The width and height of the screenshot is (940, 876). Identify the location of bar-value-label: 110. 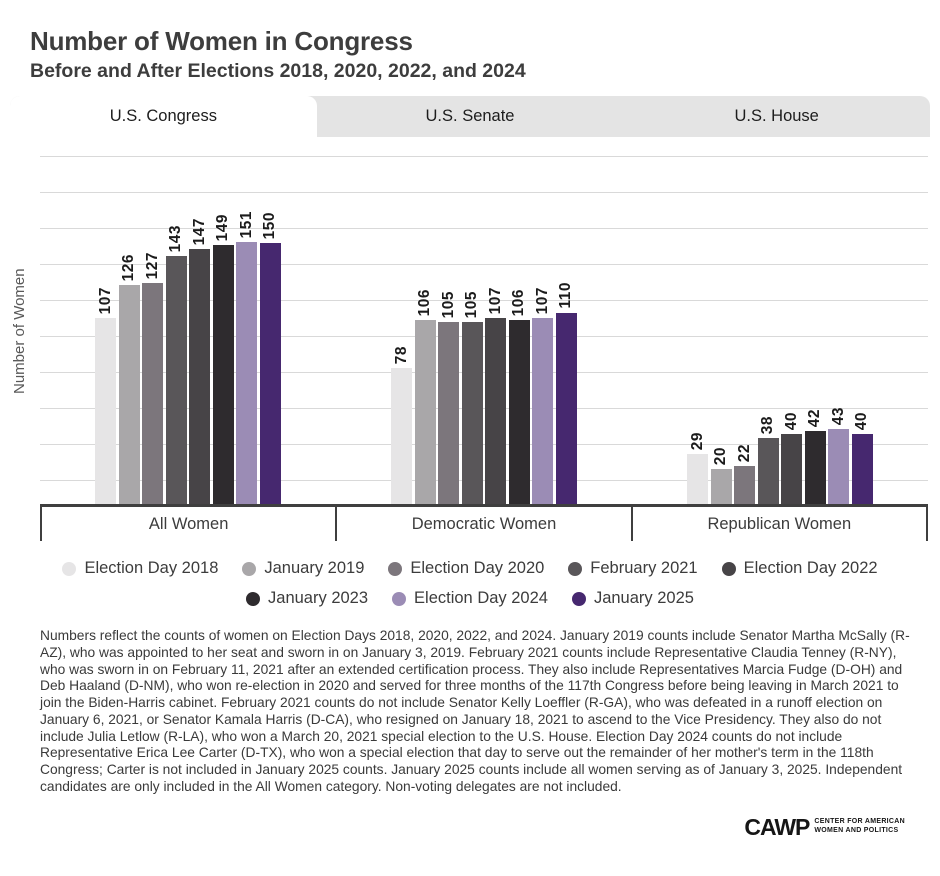
(566, 295).